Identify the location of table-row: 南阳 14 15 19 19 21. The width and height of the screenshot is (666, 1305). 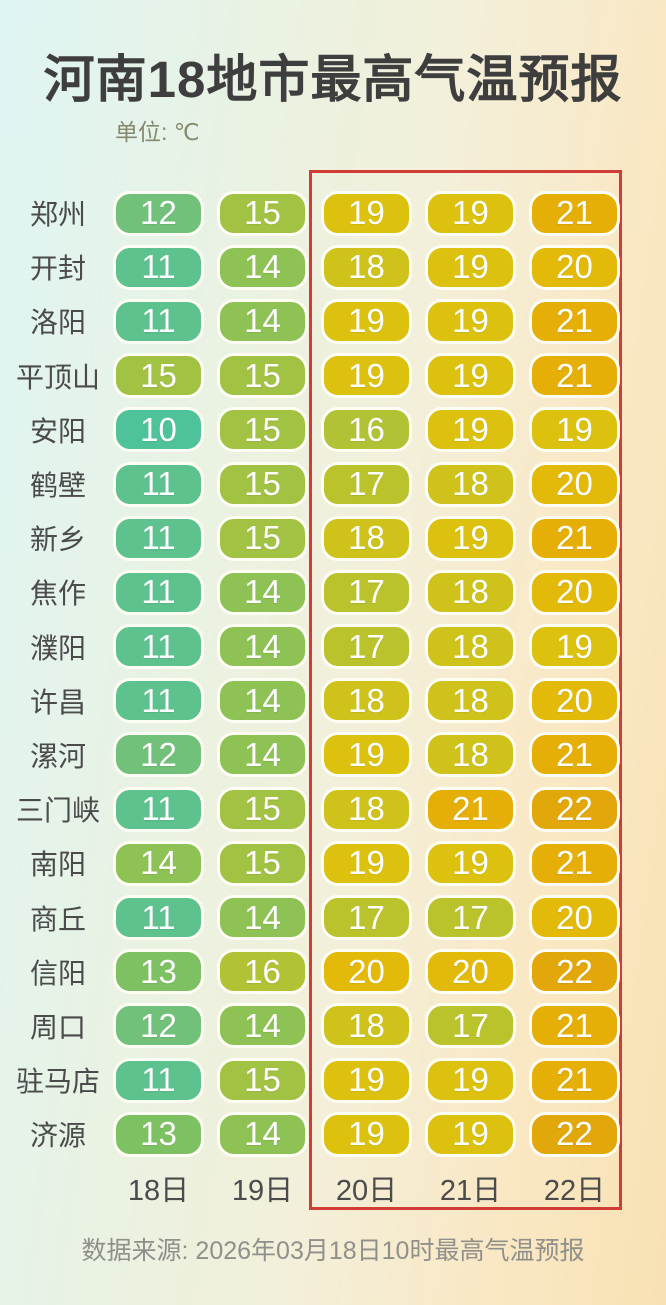
(333, 863).